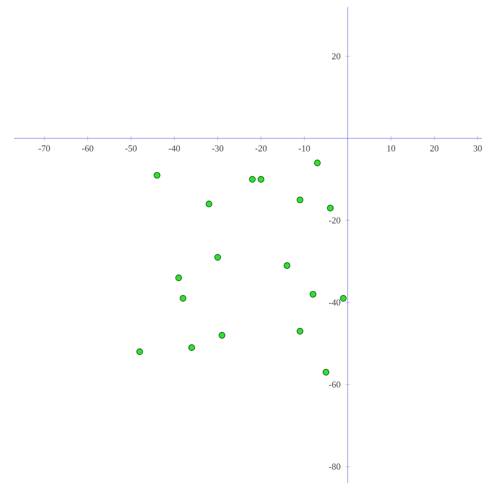 Image resolution: width=491 pixels, height=493 pixels. What do you see at coordinates (334, 302) in the screenshot?
I see `y-tick-label: -40` at bounding box center [334, 302].